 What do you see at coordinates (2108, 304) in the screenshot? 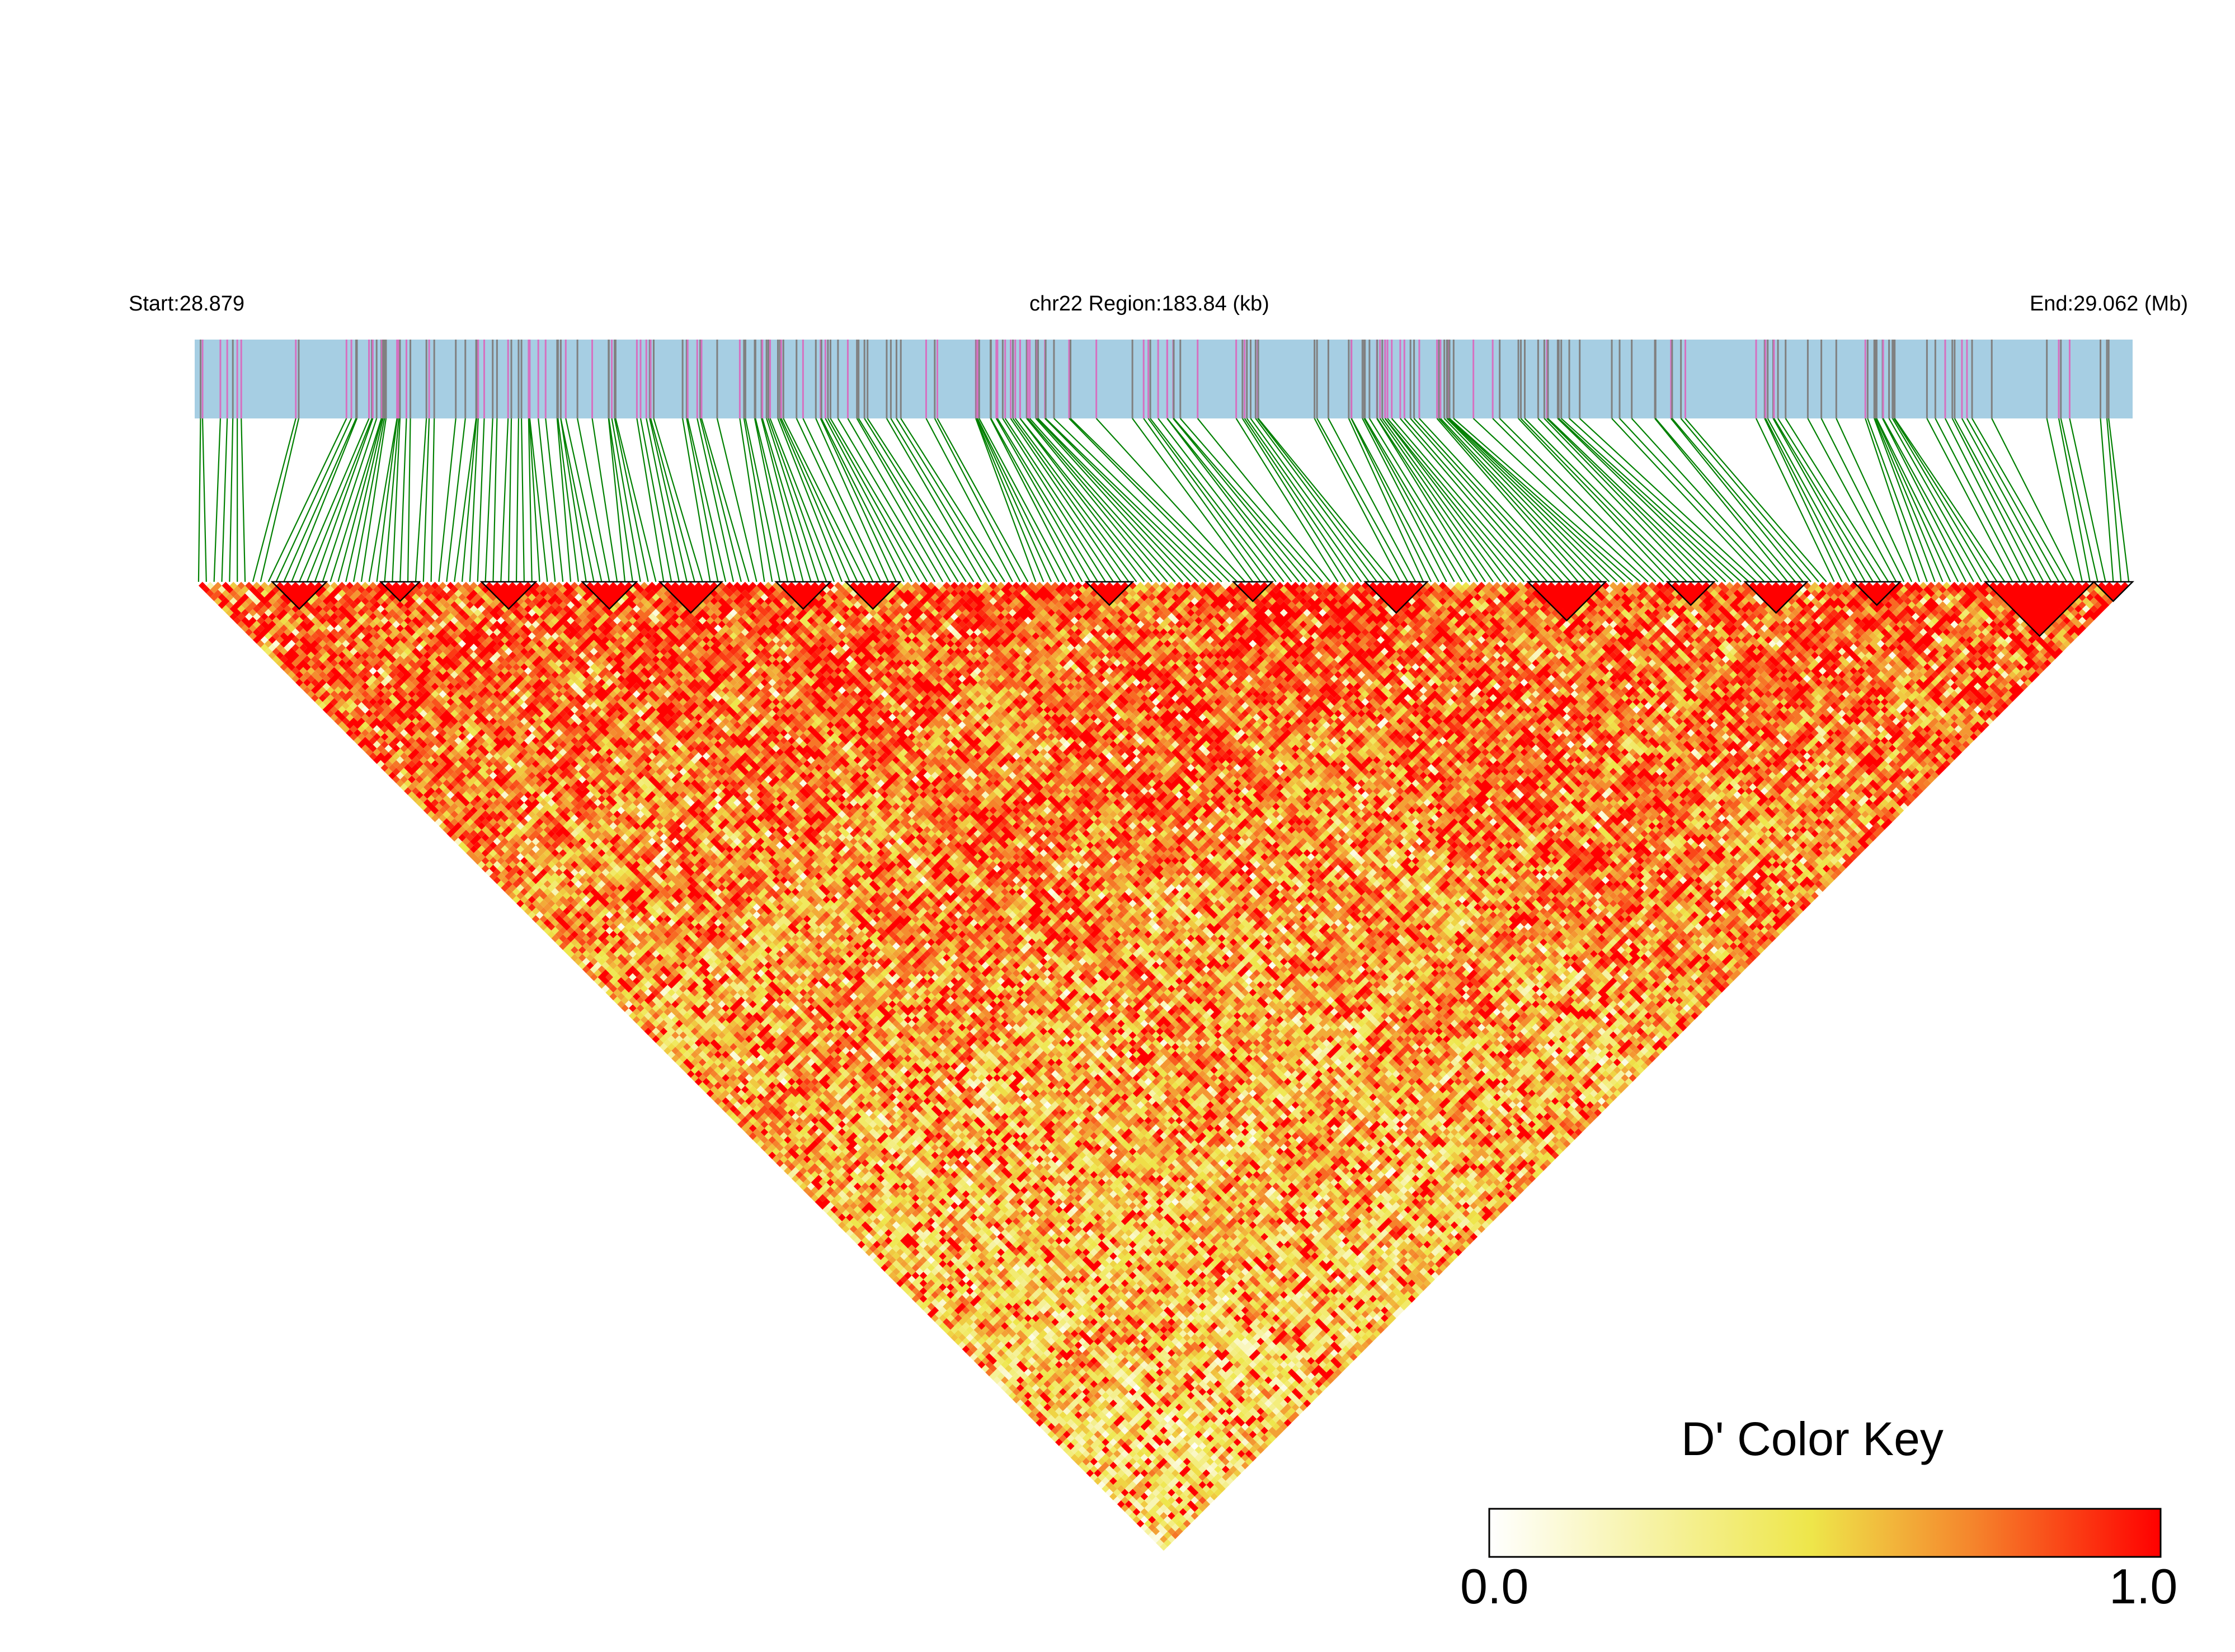
I see `region-end-label: End:29.062 (Mb)` at bounding box center [2108, 304].